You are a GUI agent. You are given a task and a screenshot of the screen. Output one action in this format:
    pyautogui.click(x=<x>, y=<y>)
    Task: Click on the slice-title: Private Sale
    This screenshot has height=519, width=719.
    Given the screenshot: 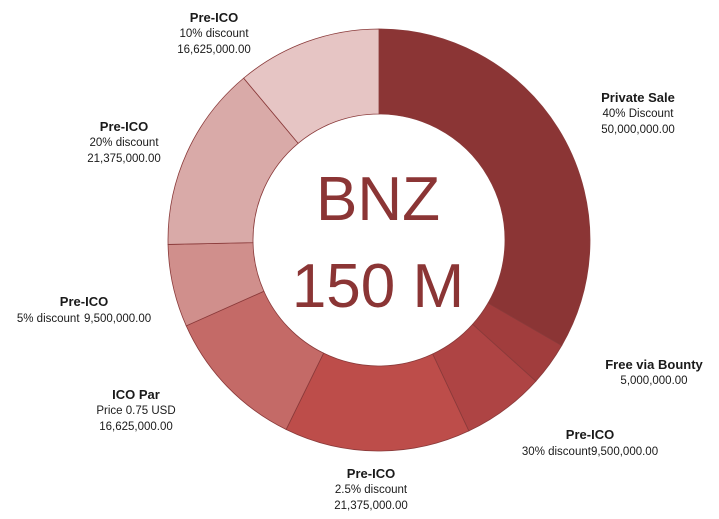 What is the action you would take?
    pyautogui.click(x=638, y=97)
    